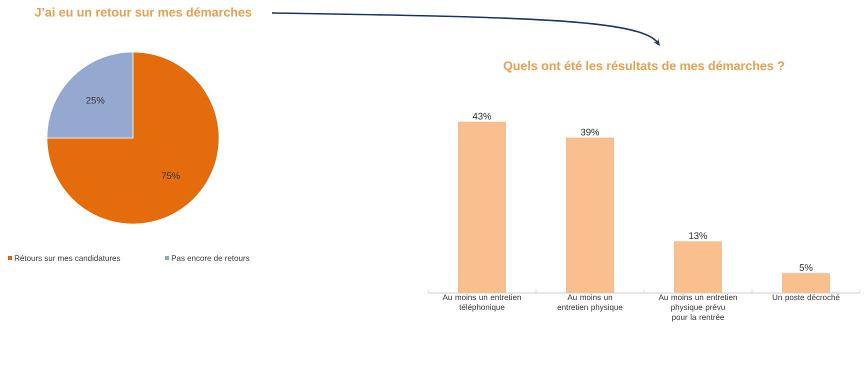 This screenshot has width=867, height=391. I want to click on data-label: 75%, so click(171, 176).